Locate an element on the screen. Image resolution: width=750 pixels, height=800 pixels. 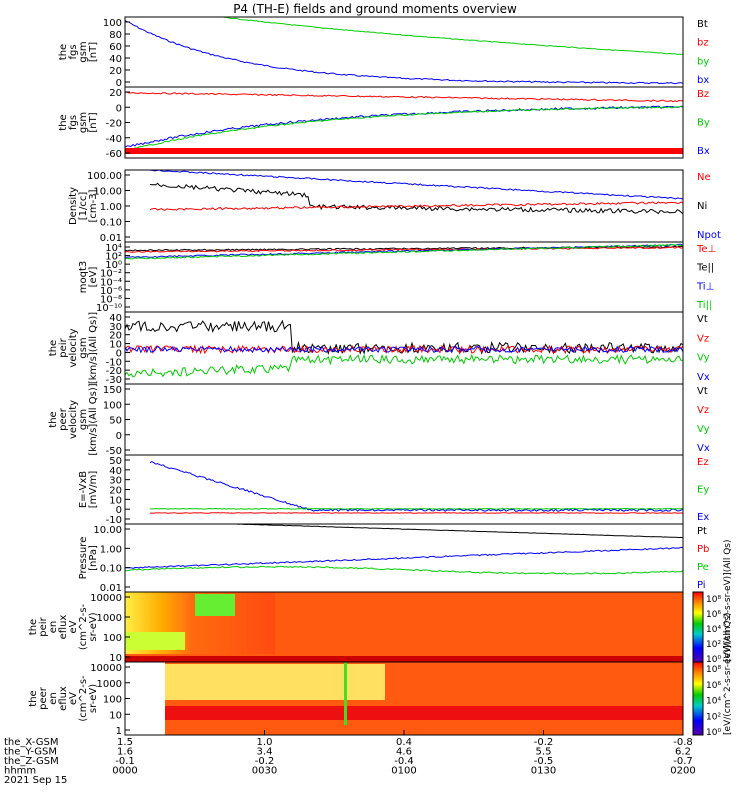
series-line-black is located at coordinates (449, 531).